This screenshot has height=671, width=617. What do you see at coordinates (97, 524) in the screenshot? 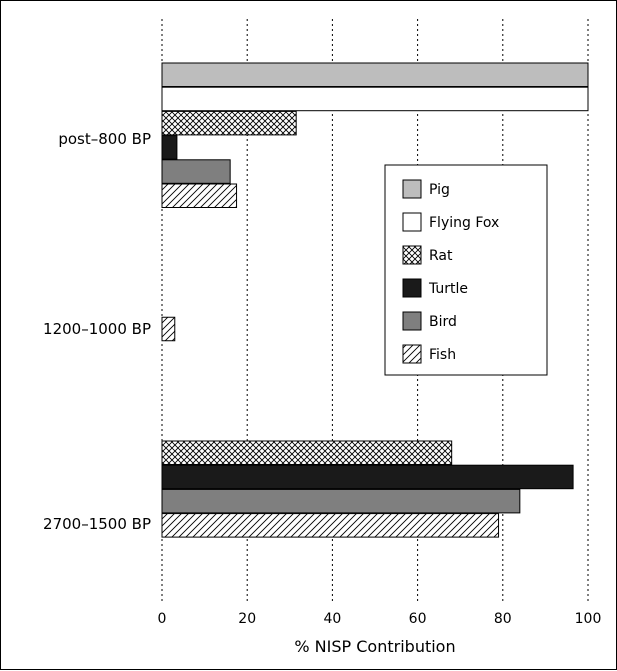
I see `category-label-2700-1500-bp: 2700–1500 BP` at bounding box center [97, 524].